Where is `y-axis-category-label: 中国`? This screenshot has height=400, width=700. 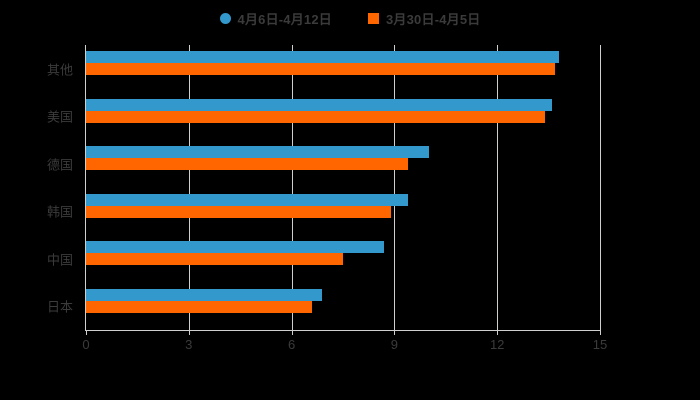
y-axis-category-label: 中国 is located at coordinates (59, 260).